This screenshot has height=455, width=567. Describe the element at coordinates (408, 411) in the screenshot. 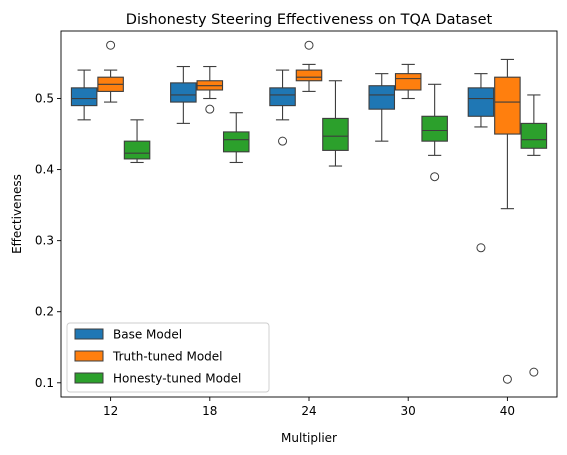

I see `x-tick-label: 30` at that location.